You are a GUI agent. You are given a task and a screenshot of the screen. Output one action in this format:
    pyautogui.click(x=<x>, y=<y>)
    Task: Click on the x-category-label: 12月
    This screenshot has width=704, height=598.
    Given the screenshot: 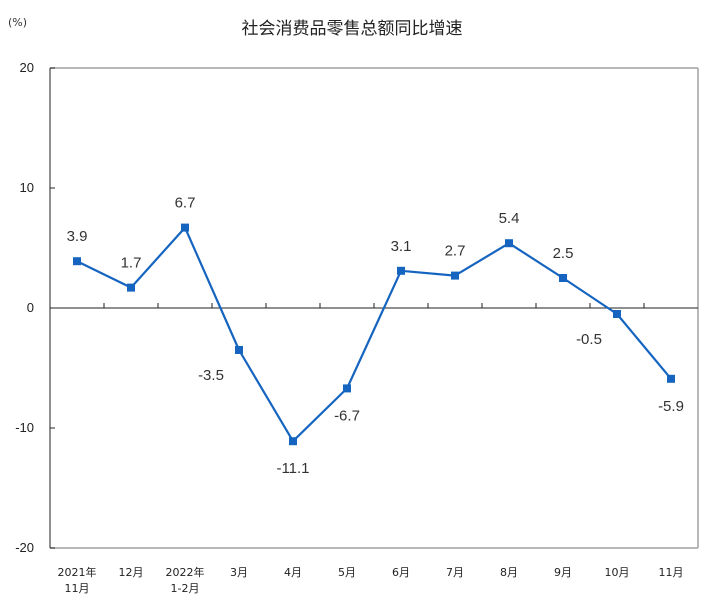 What is the action you would take?
    pyautogui.click(x=131, y=572)
    